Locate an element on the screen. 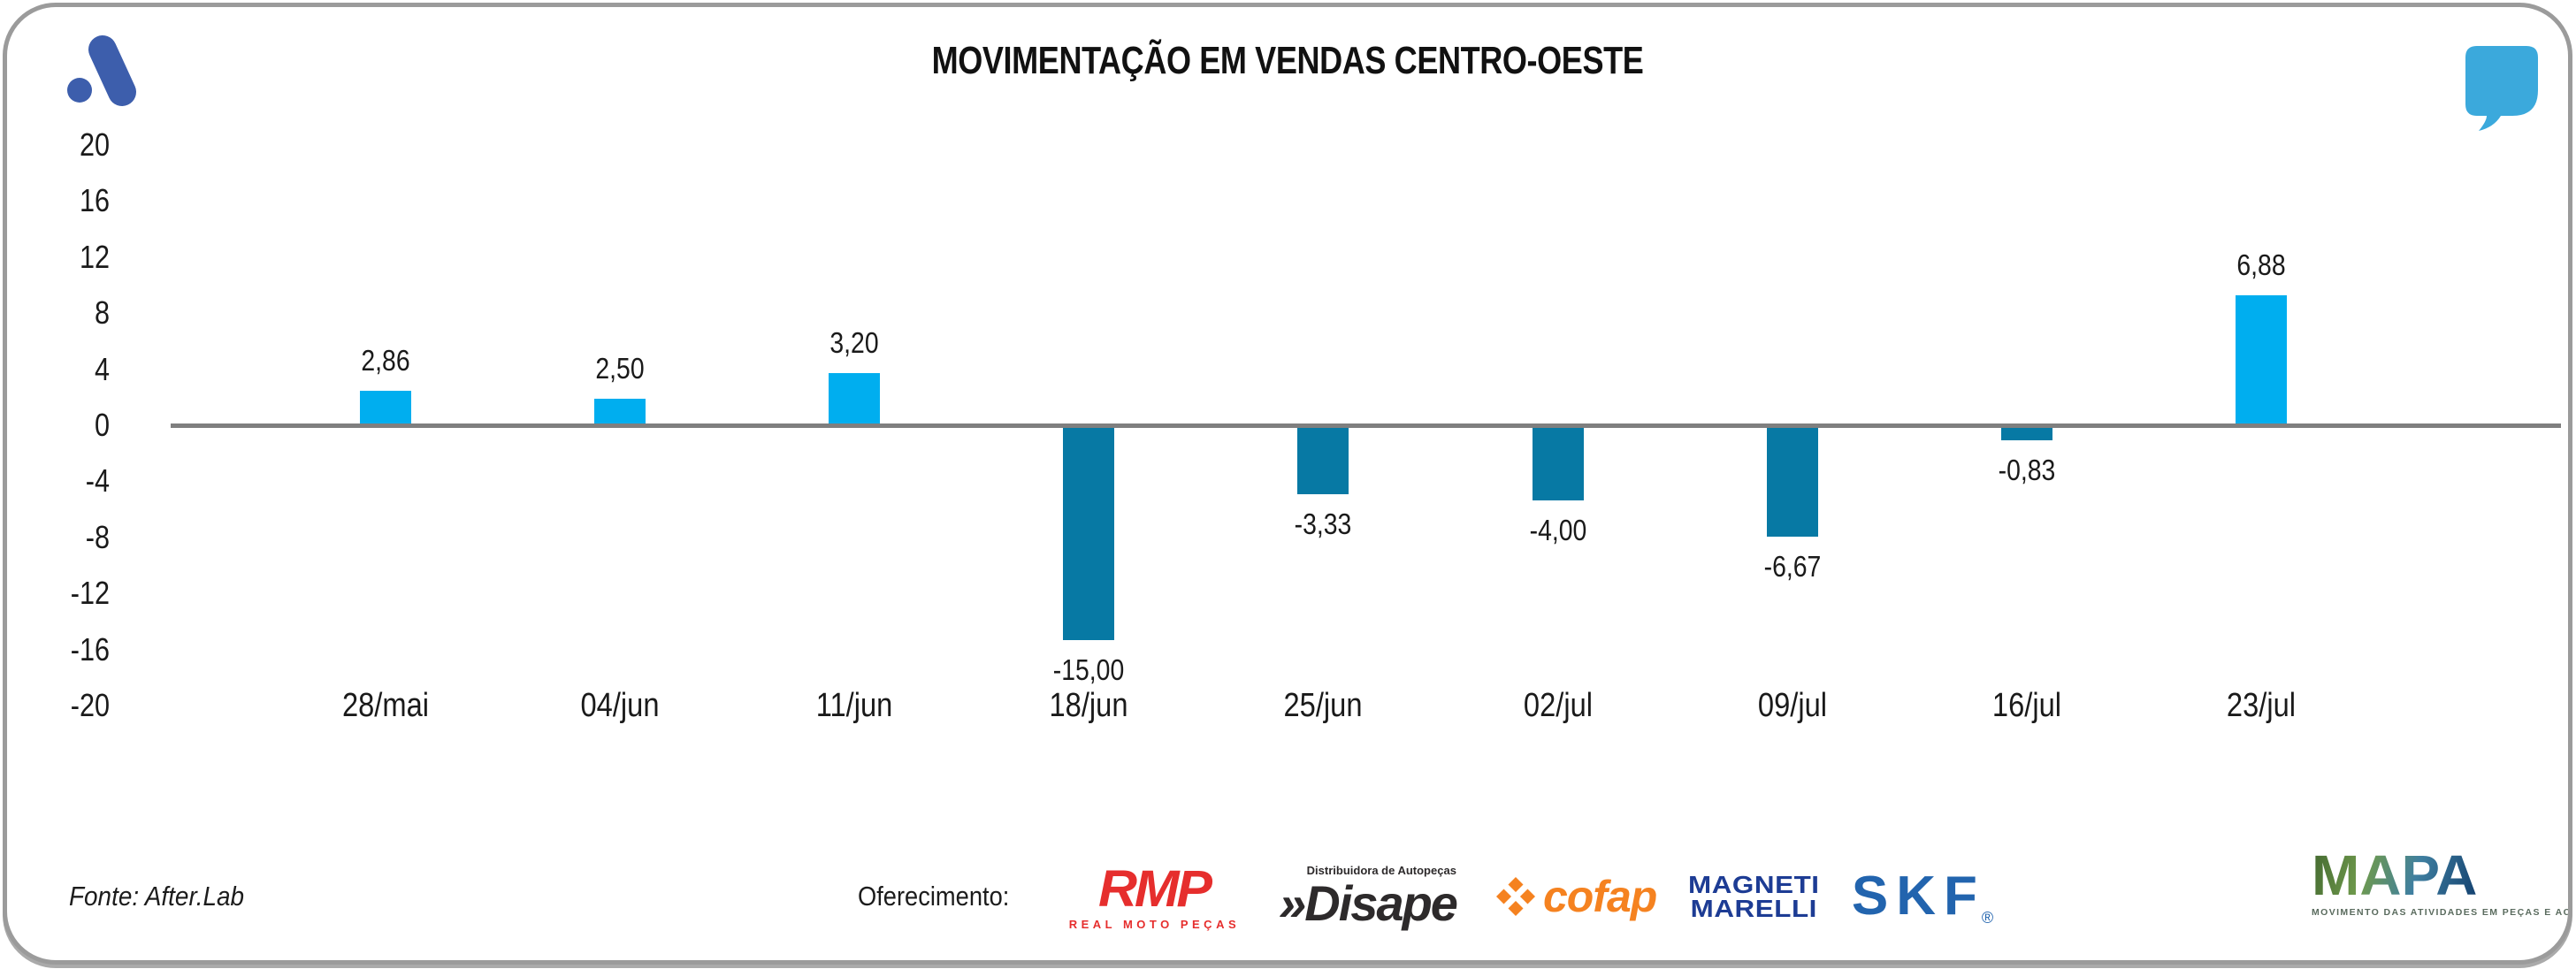 The height and width of the screenshot is (969, 2576). x-axis-label: 02/jul is located at coordinates (1558, 705).